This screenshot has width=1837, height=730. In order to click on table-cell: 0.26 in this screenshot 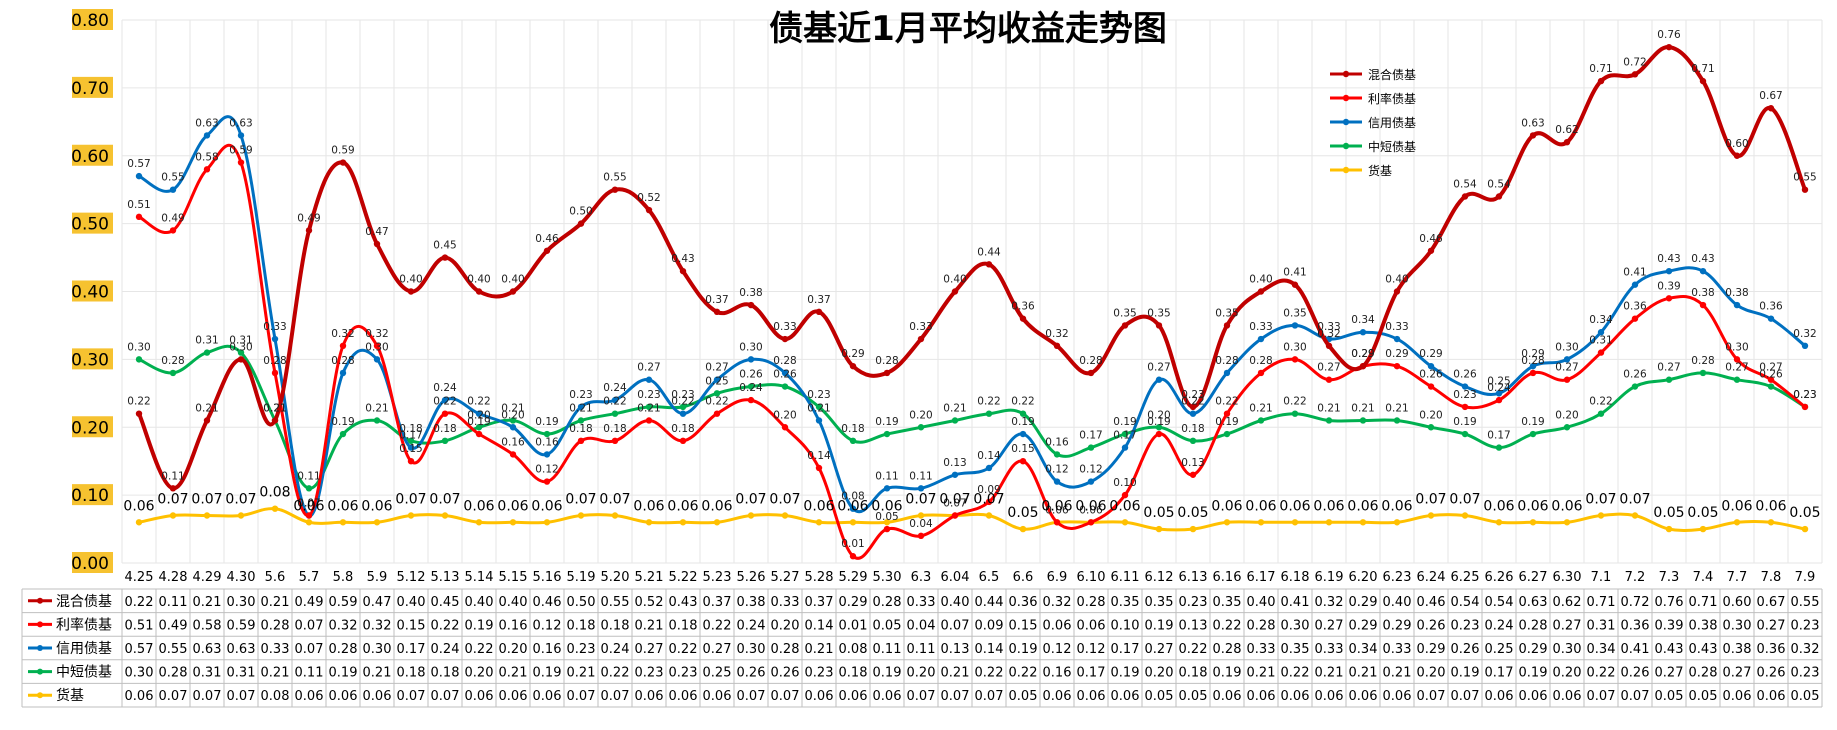, I will do `click(751, 673)`.